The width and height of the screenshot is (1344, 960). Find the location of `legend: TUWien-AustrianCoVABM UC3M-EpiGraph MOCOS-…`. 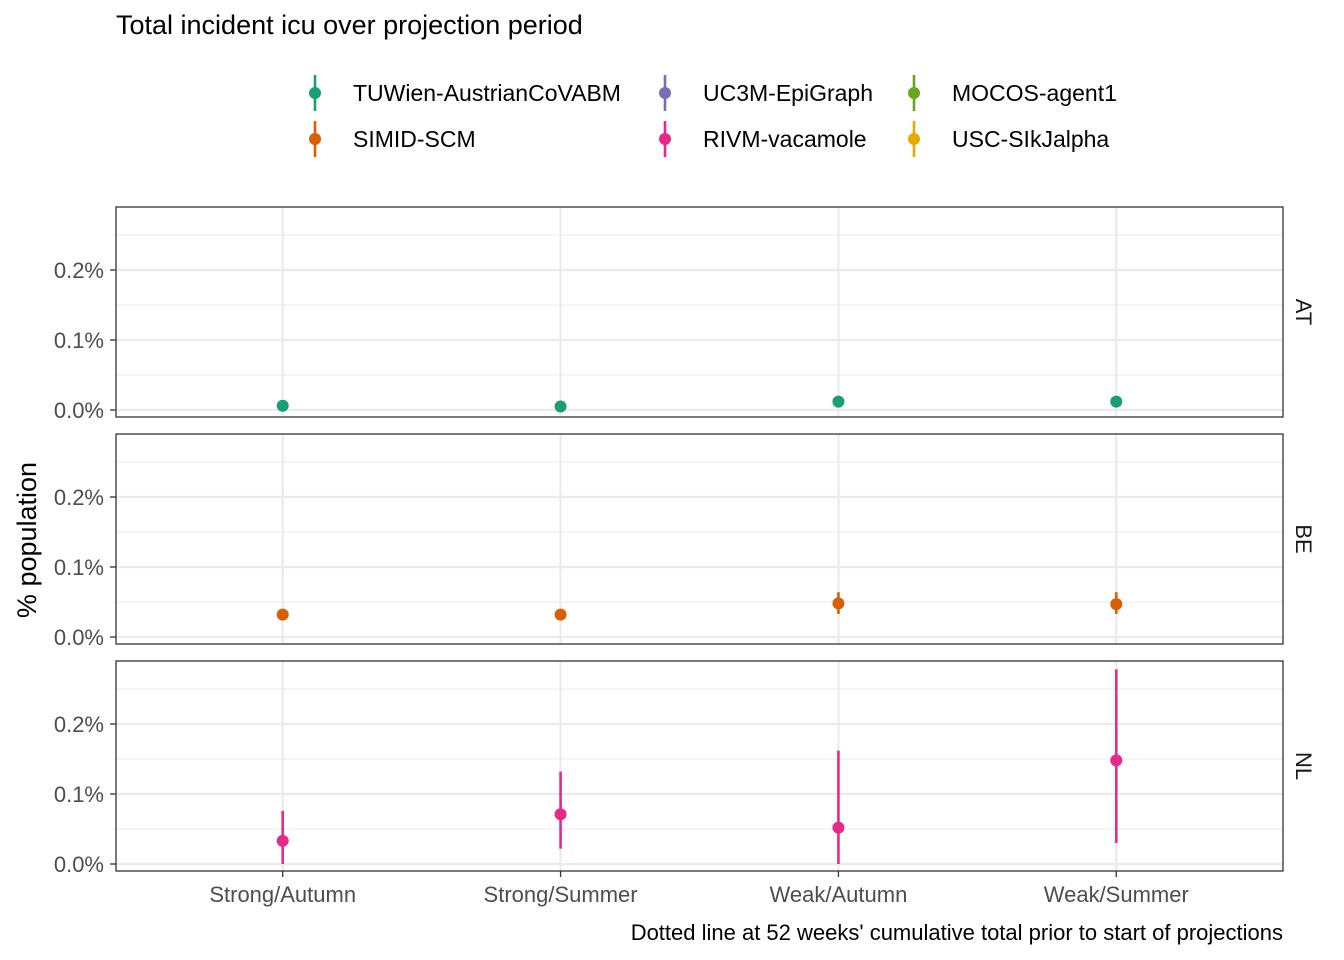

legend: TUWien-AustrianCoVABM UC3M-EpiGraph MOCOS-… is located at coordinates (713, 116).